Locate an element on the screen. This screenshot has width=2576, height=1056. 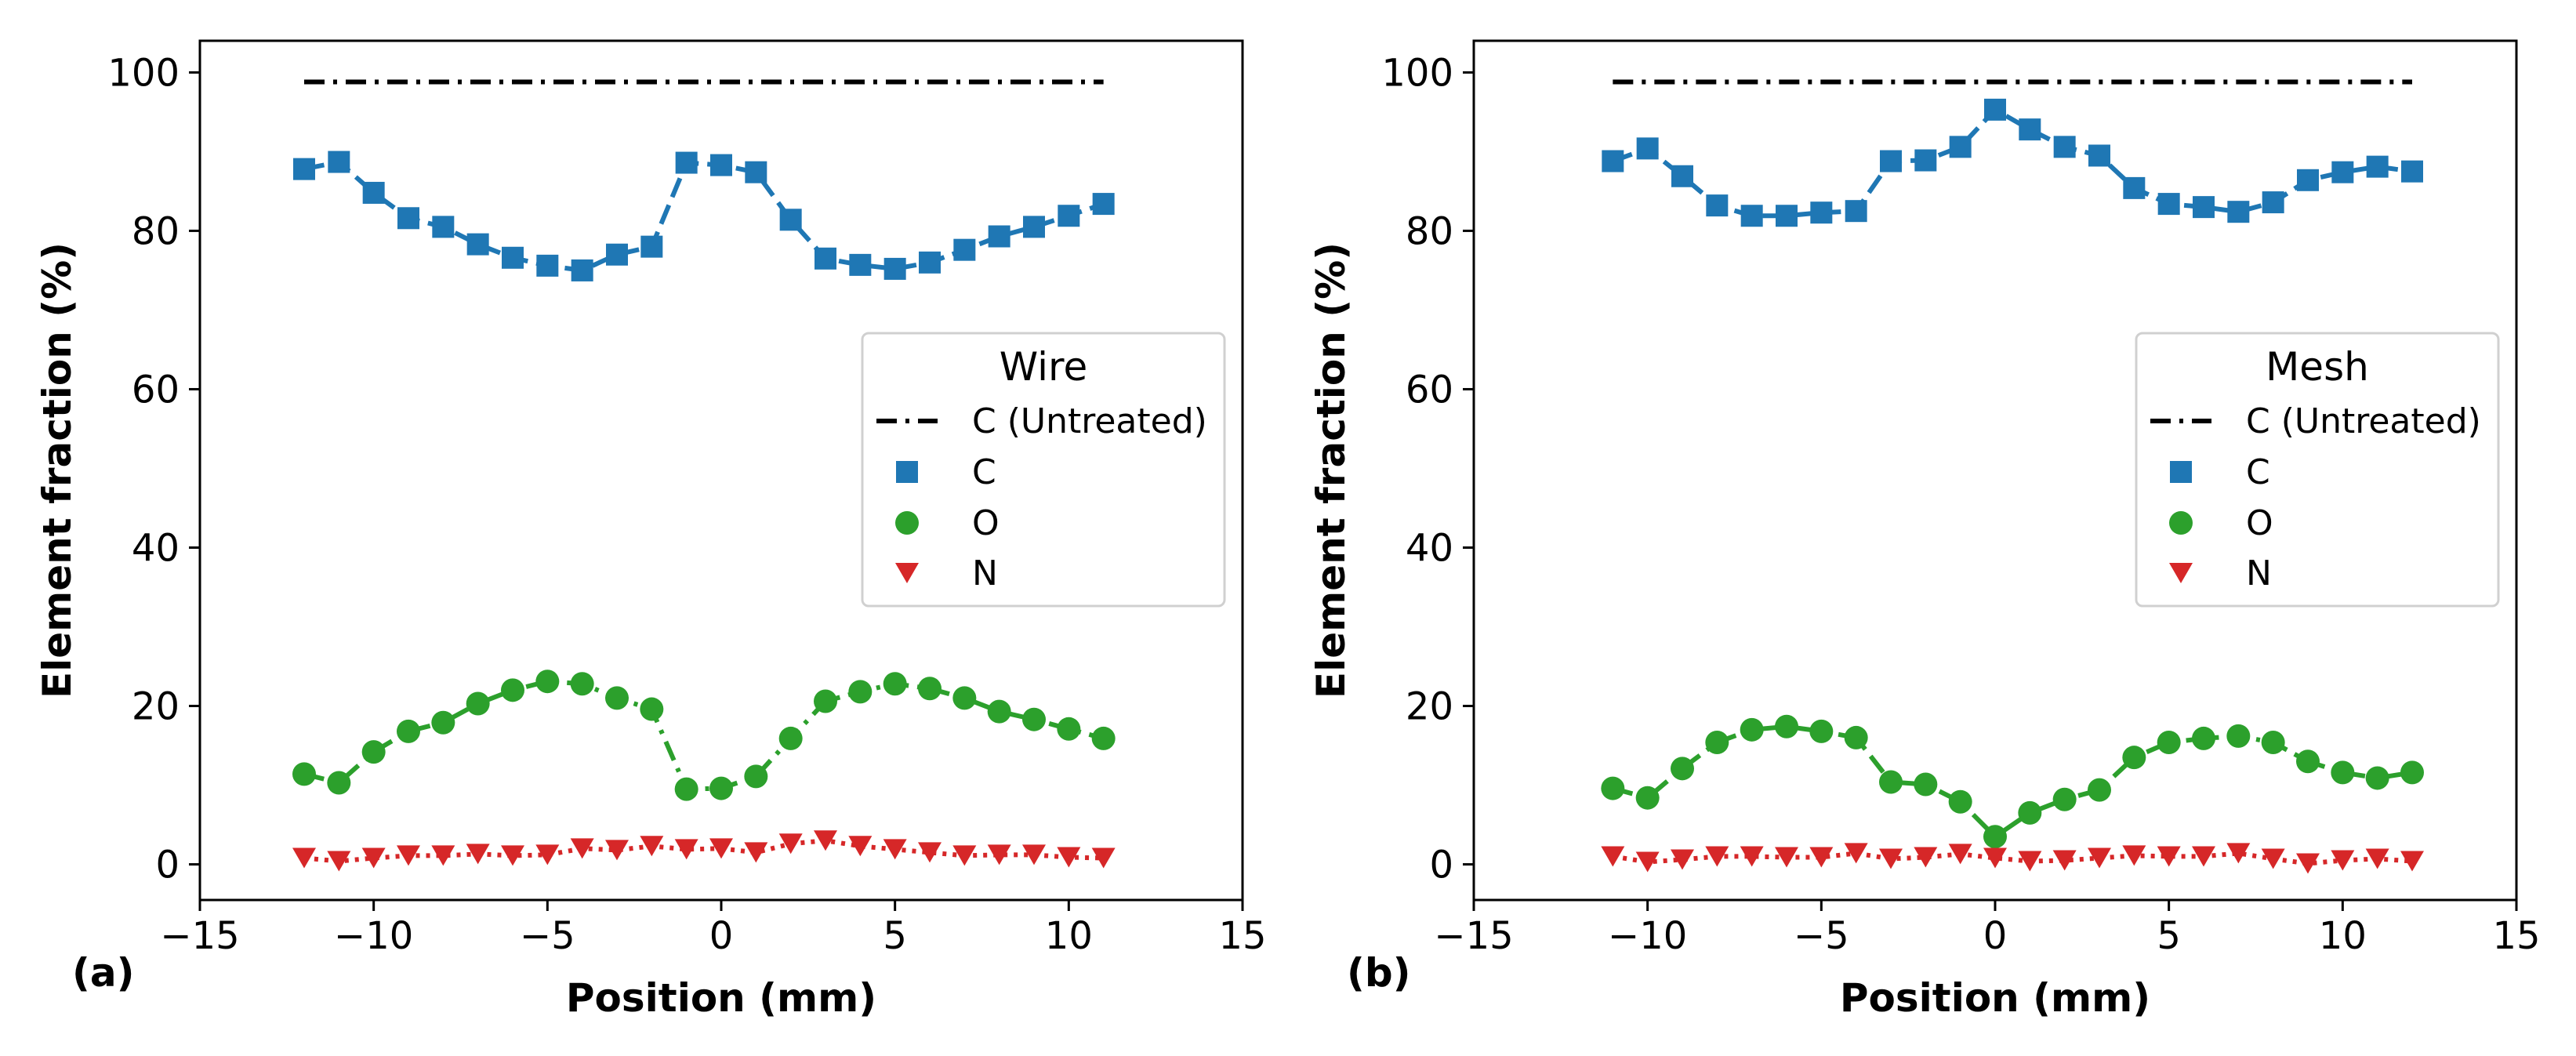
y-tick-label: 0 is located at coordinates (1441, 865).